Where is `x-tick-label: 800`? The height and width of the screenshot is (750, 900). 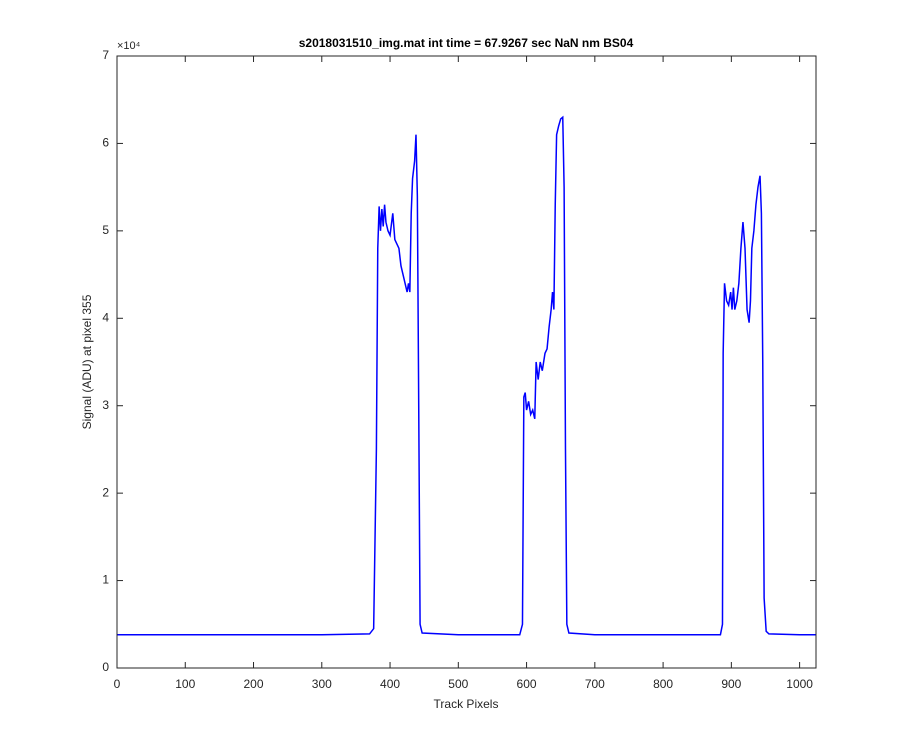
x-tick-label: 800 is located at coordinates (663, 684).